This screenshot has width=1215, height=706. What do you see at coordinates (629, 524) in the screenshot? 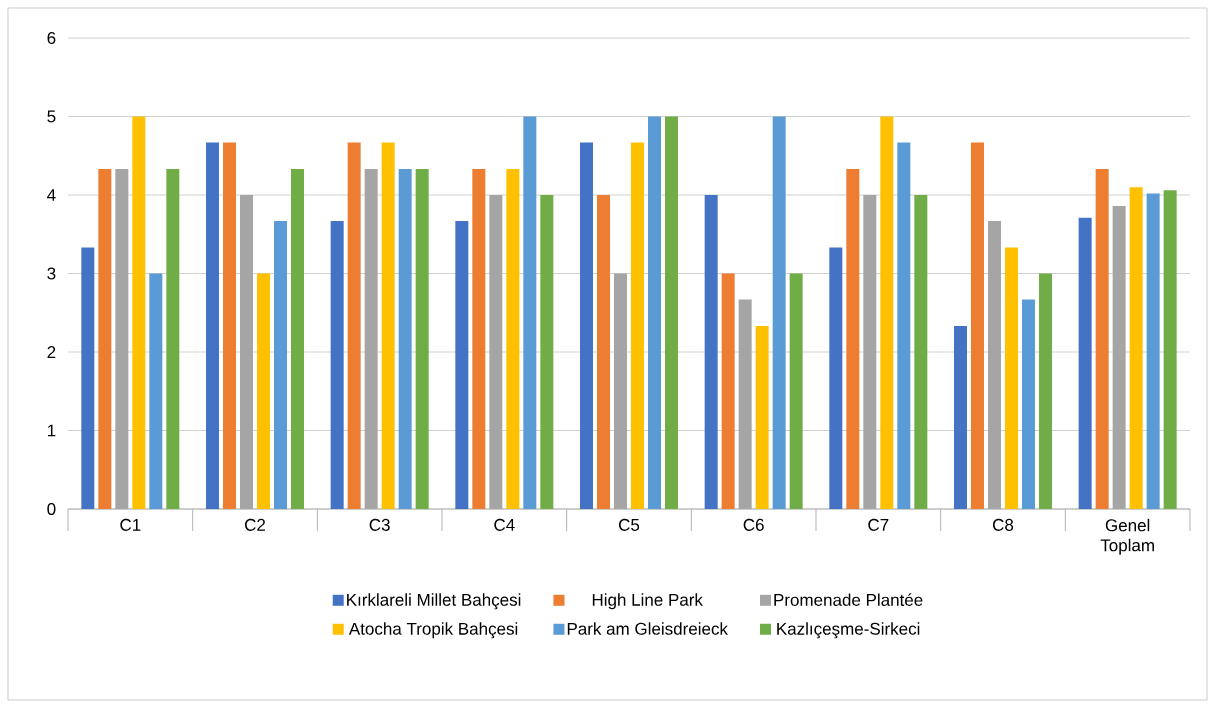
I see `x-tick-label: C5` at bounding box center [629, 524].